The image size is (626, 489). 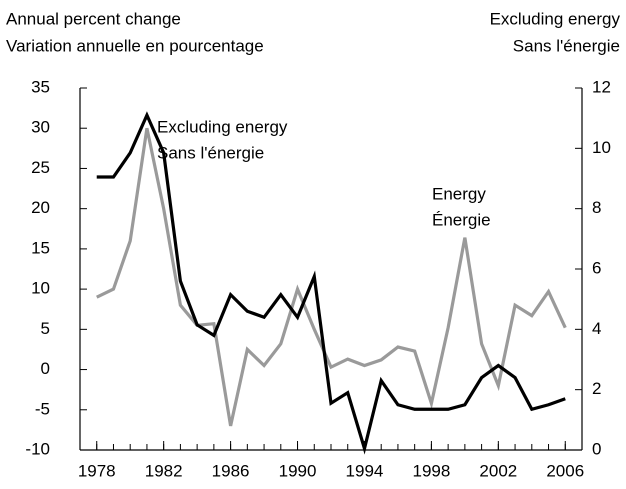 I want to click on x-tick-label: 2006, so click(x=565, y=470).